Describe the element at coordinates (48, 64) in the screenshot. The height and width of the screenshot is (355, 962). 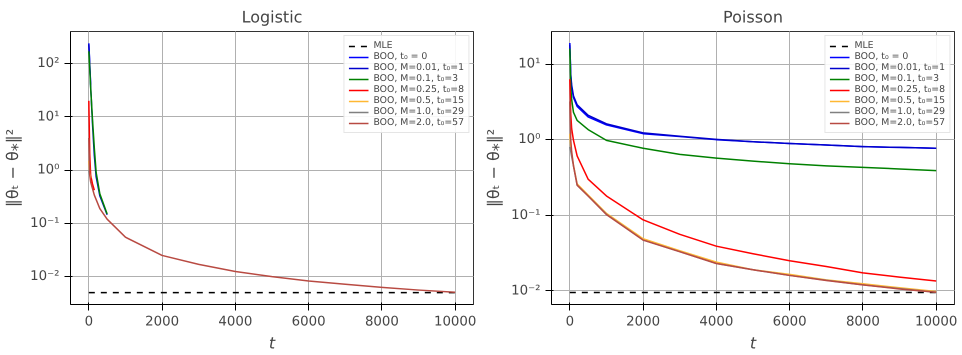
I see `y-tick-label: 10²` at that location.